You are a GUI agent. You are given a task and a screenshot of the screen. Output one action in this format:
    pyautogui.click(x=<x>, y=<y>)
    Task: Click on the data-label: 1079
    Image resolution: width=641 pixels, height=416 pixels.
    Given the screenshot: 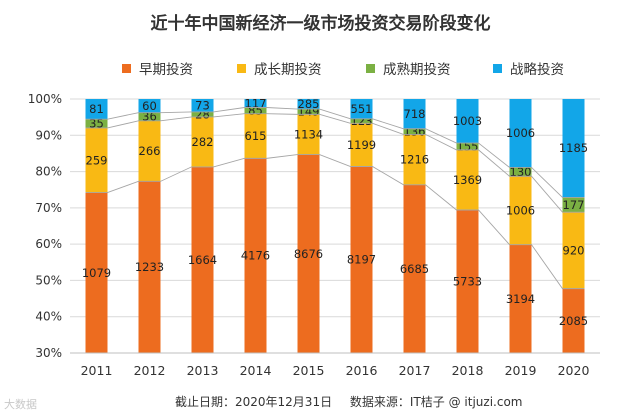 What is the action you would take?
    pyautogui.click(x=96, y=273)
    